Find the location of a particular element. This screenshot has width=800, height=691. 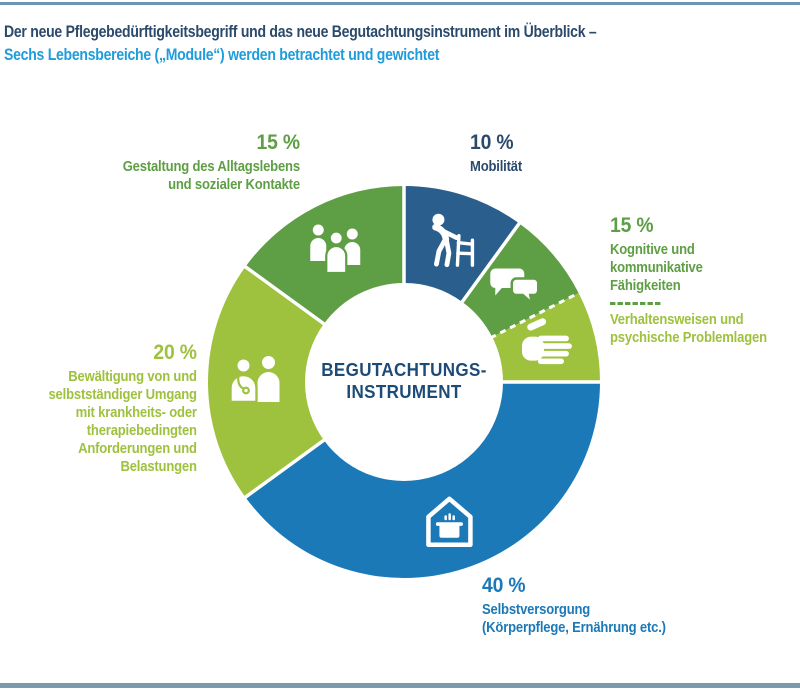

donut-center-label: BEGUTACHTUNGS- INSTRUMENT is located at coordinates (404, 380).